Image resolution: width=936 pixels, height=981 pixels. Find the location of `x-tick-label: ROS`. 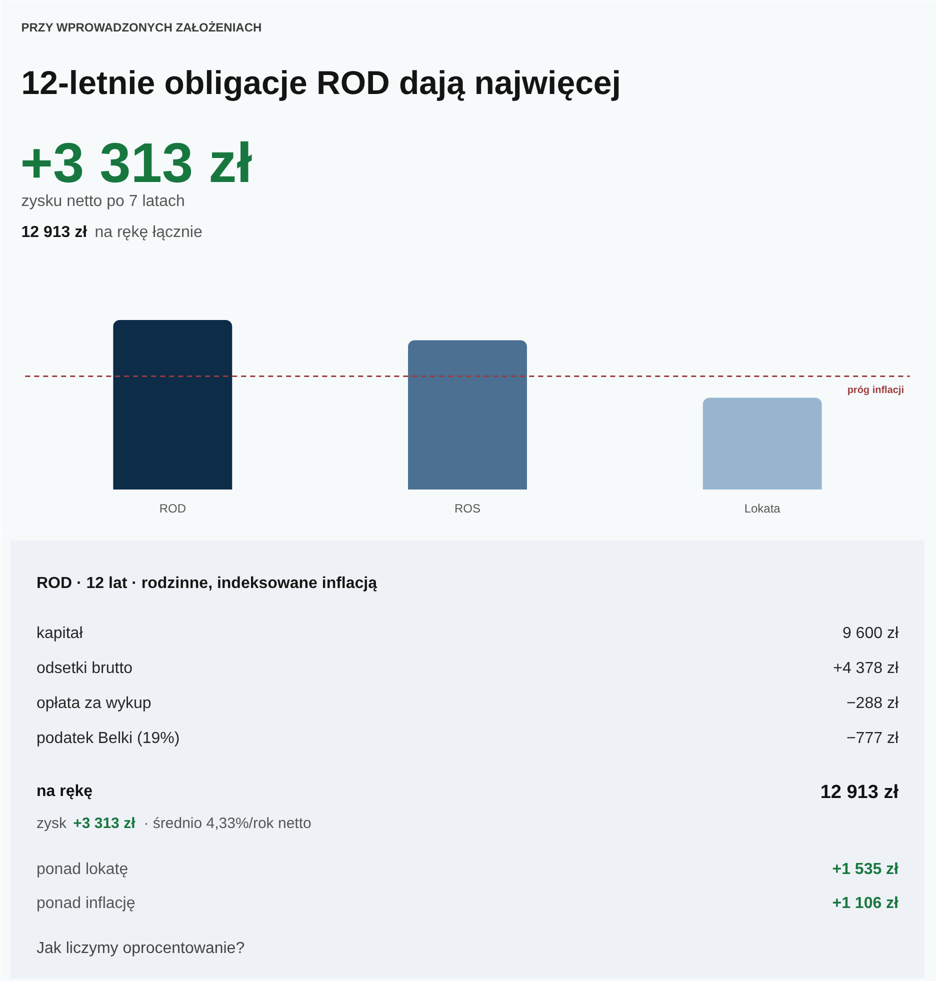

x-tick-label: ROS is located at coordinates (467, 509).